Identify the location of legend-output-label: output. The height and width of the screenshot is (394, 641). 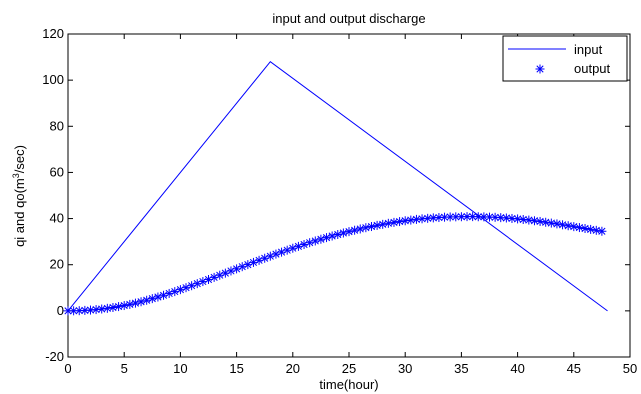
(592, 68).